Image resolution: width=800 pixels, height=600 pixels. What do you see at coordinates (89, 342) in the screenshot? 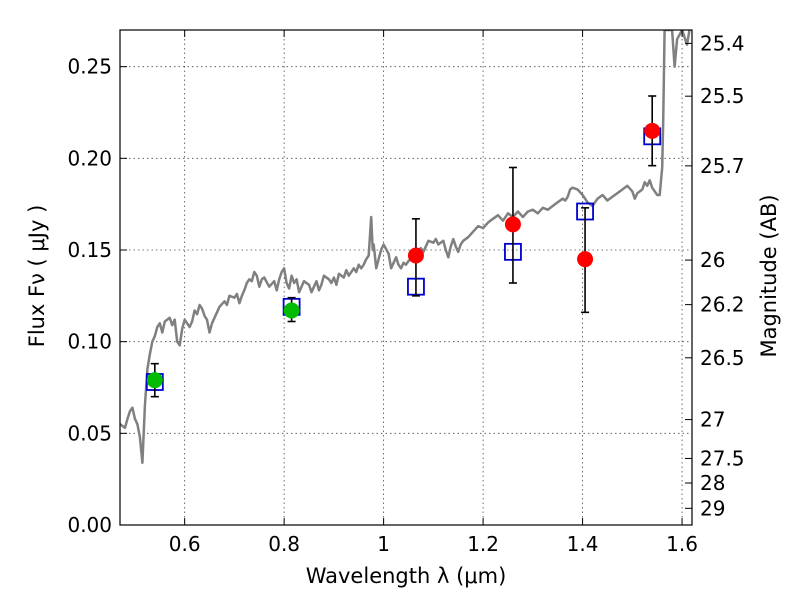
I see `y-tick-label: 0.10` at bounding box center [89, 342].